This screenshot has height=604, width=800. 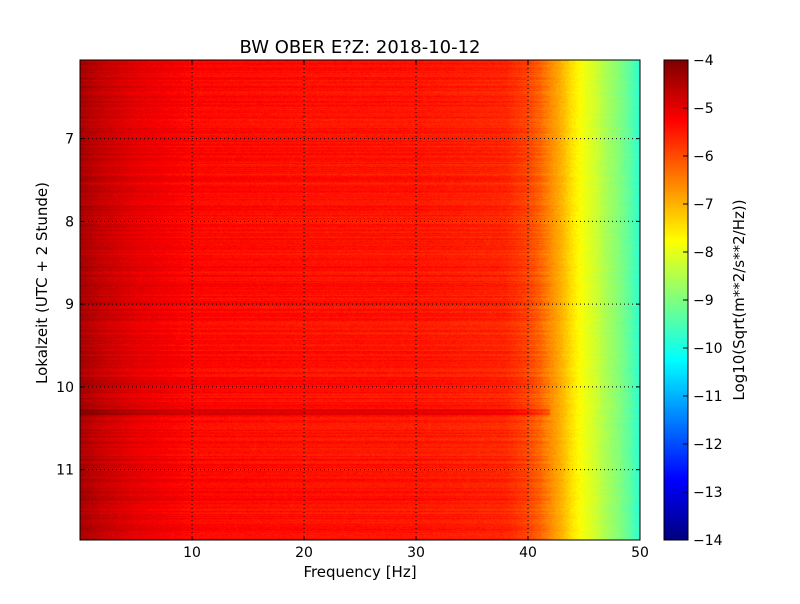 What do you see at coordinates (69, 222) in the screenshot?
I see `y-tick-label: 8` at bounding box center [69, 222].